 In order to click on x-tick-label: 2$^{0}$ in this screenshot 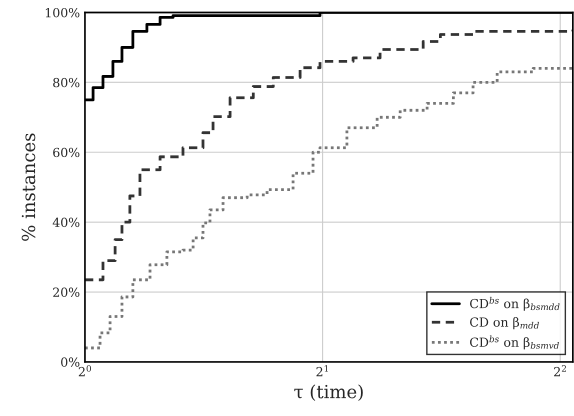, I will do `click(85, 370)`.